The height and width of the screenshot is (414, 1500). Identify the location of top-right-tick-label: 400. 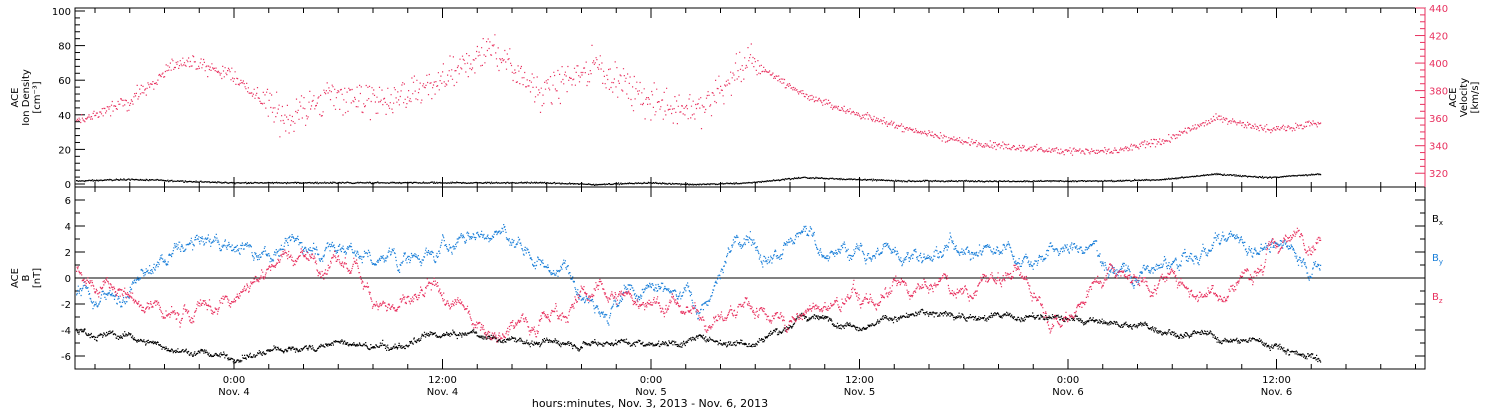
(1438, 64).